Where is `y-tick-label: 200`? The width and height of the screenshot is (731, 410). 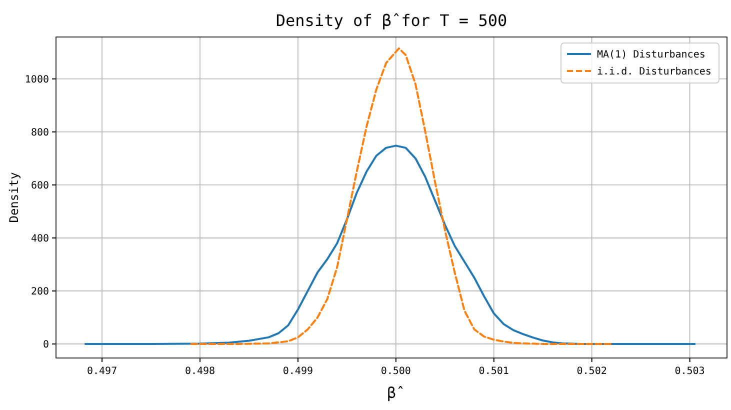 y-tick-label: 200 is located at coordinates (39, 292).